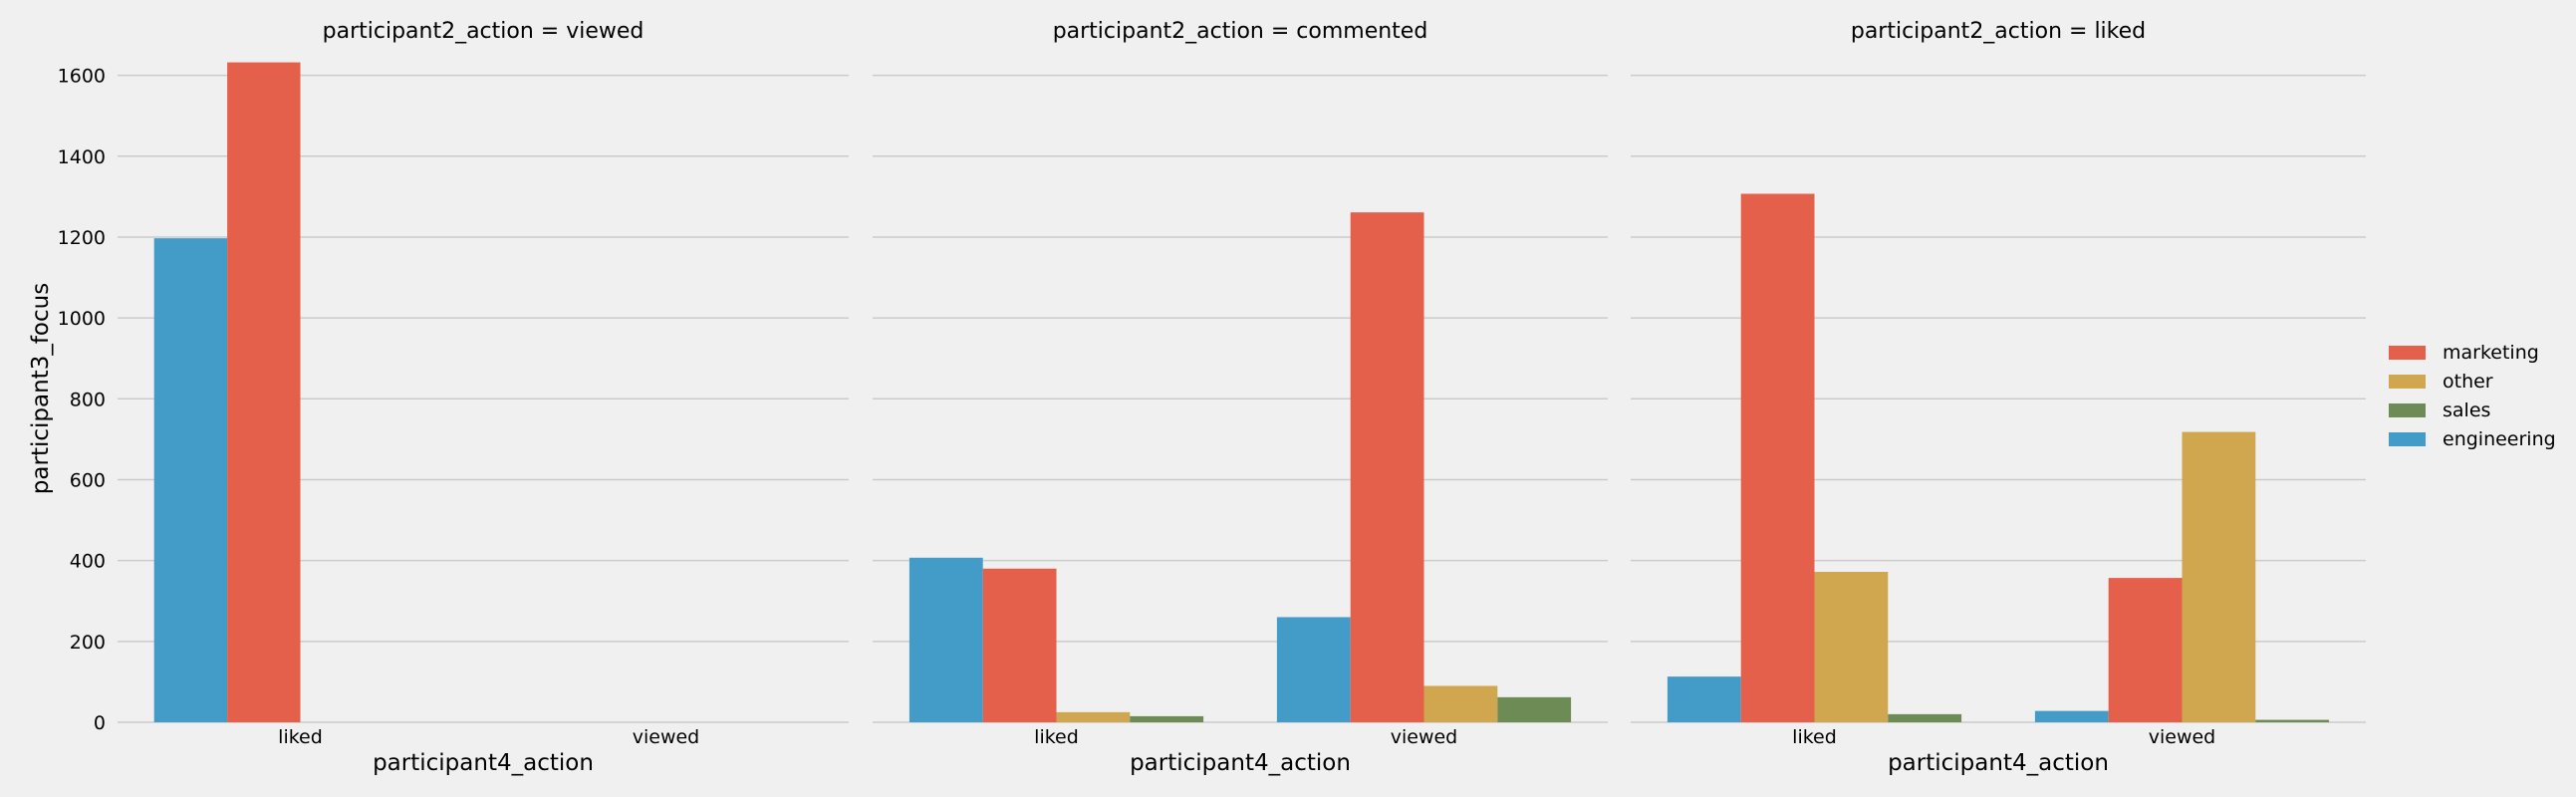 The image size is (2576, 797). I want to click on legend: marketing other sales engineering, so click(2472, 396).